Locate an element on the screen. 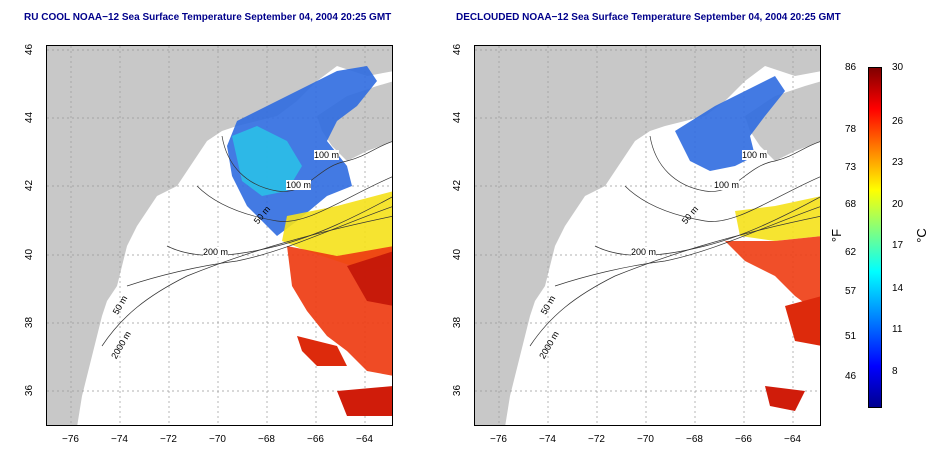  right-contour-label-100m-a: 100 m is located at coordinates (755, 155).